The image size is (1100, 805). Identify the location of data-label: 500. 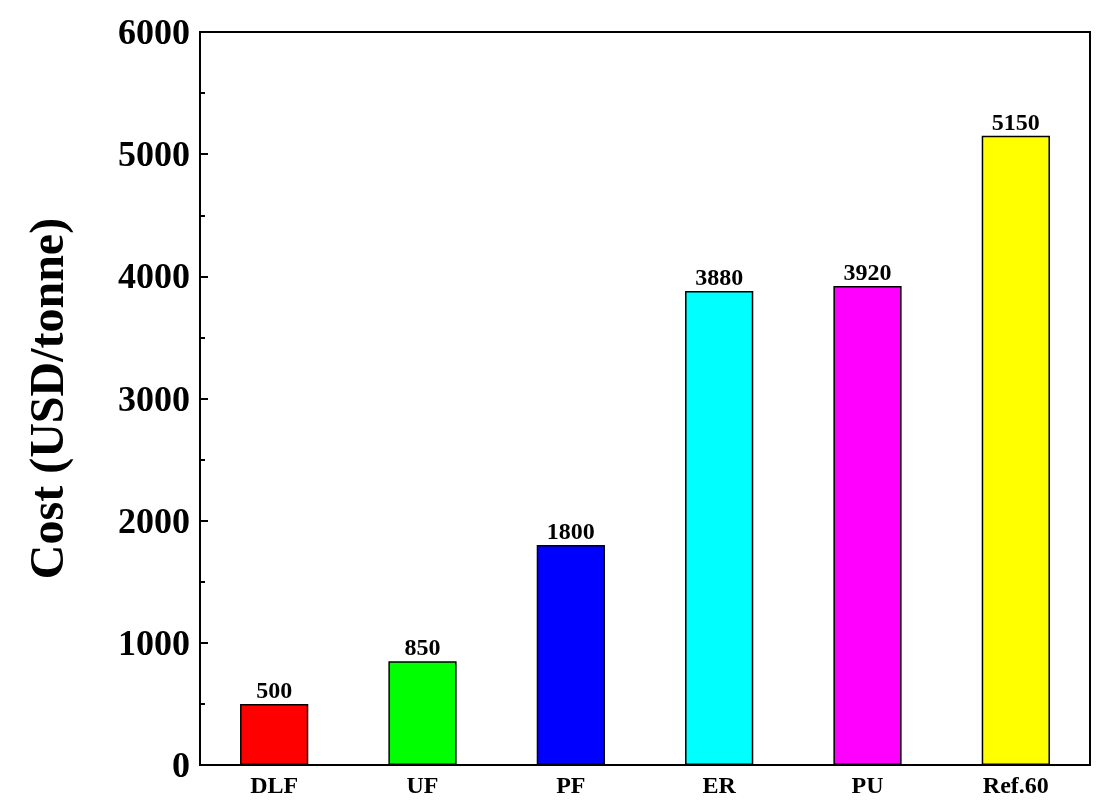
(274, 689).